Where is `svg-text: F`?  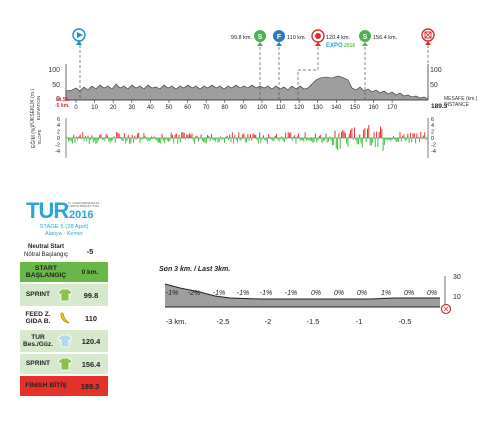
svg-text: F is located at coordinates (279, 37).